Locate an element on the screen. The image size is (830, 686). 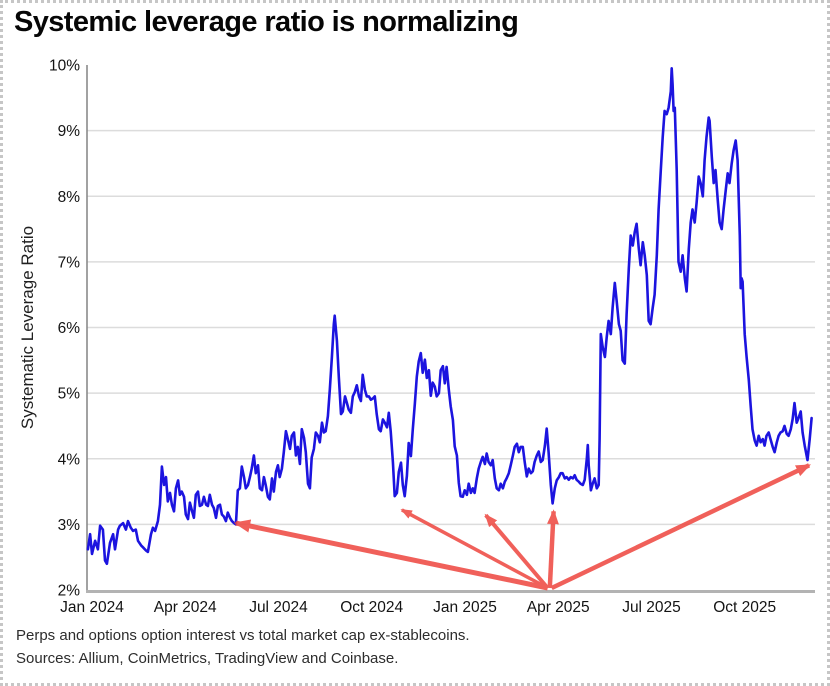
y-tick-label: 8% is located at coordinates (69, 197).